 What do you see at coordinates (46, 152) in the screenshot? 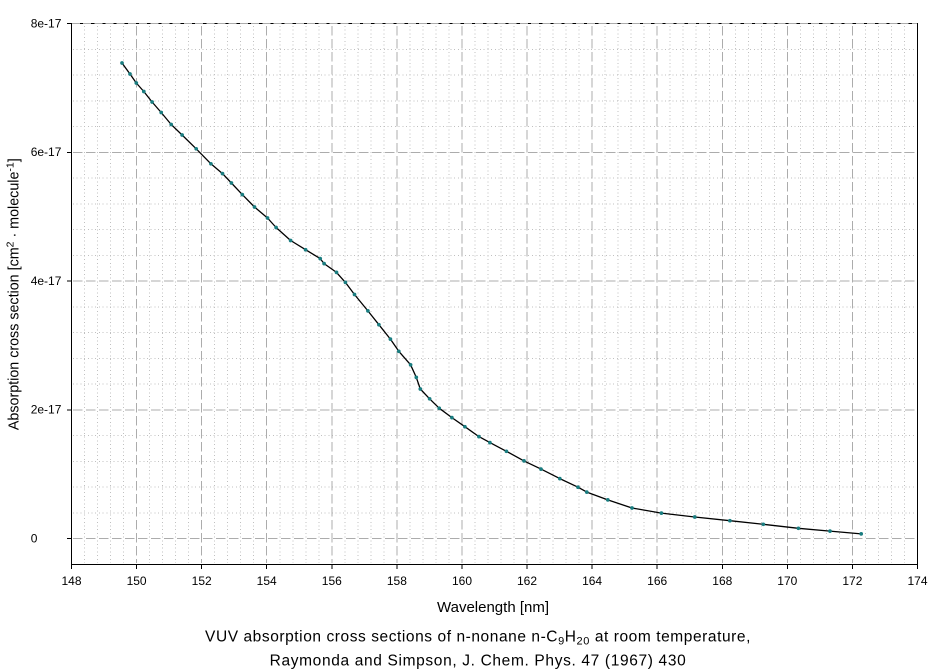
I see `svg-text: 6e-17` at bounding box center [46, 152].